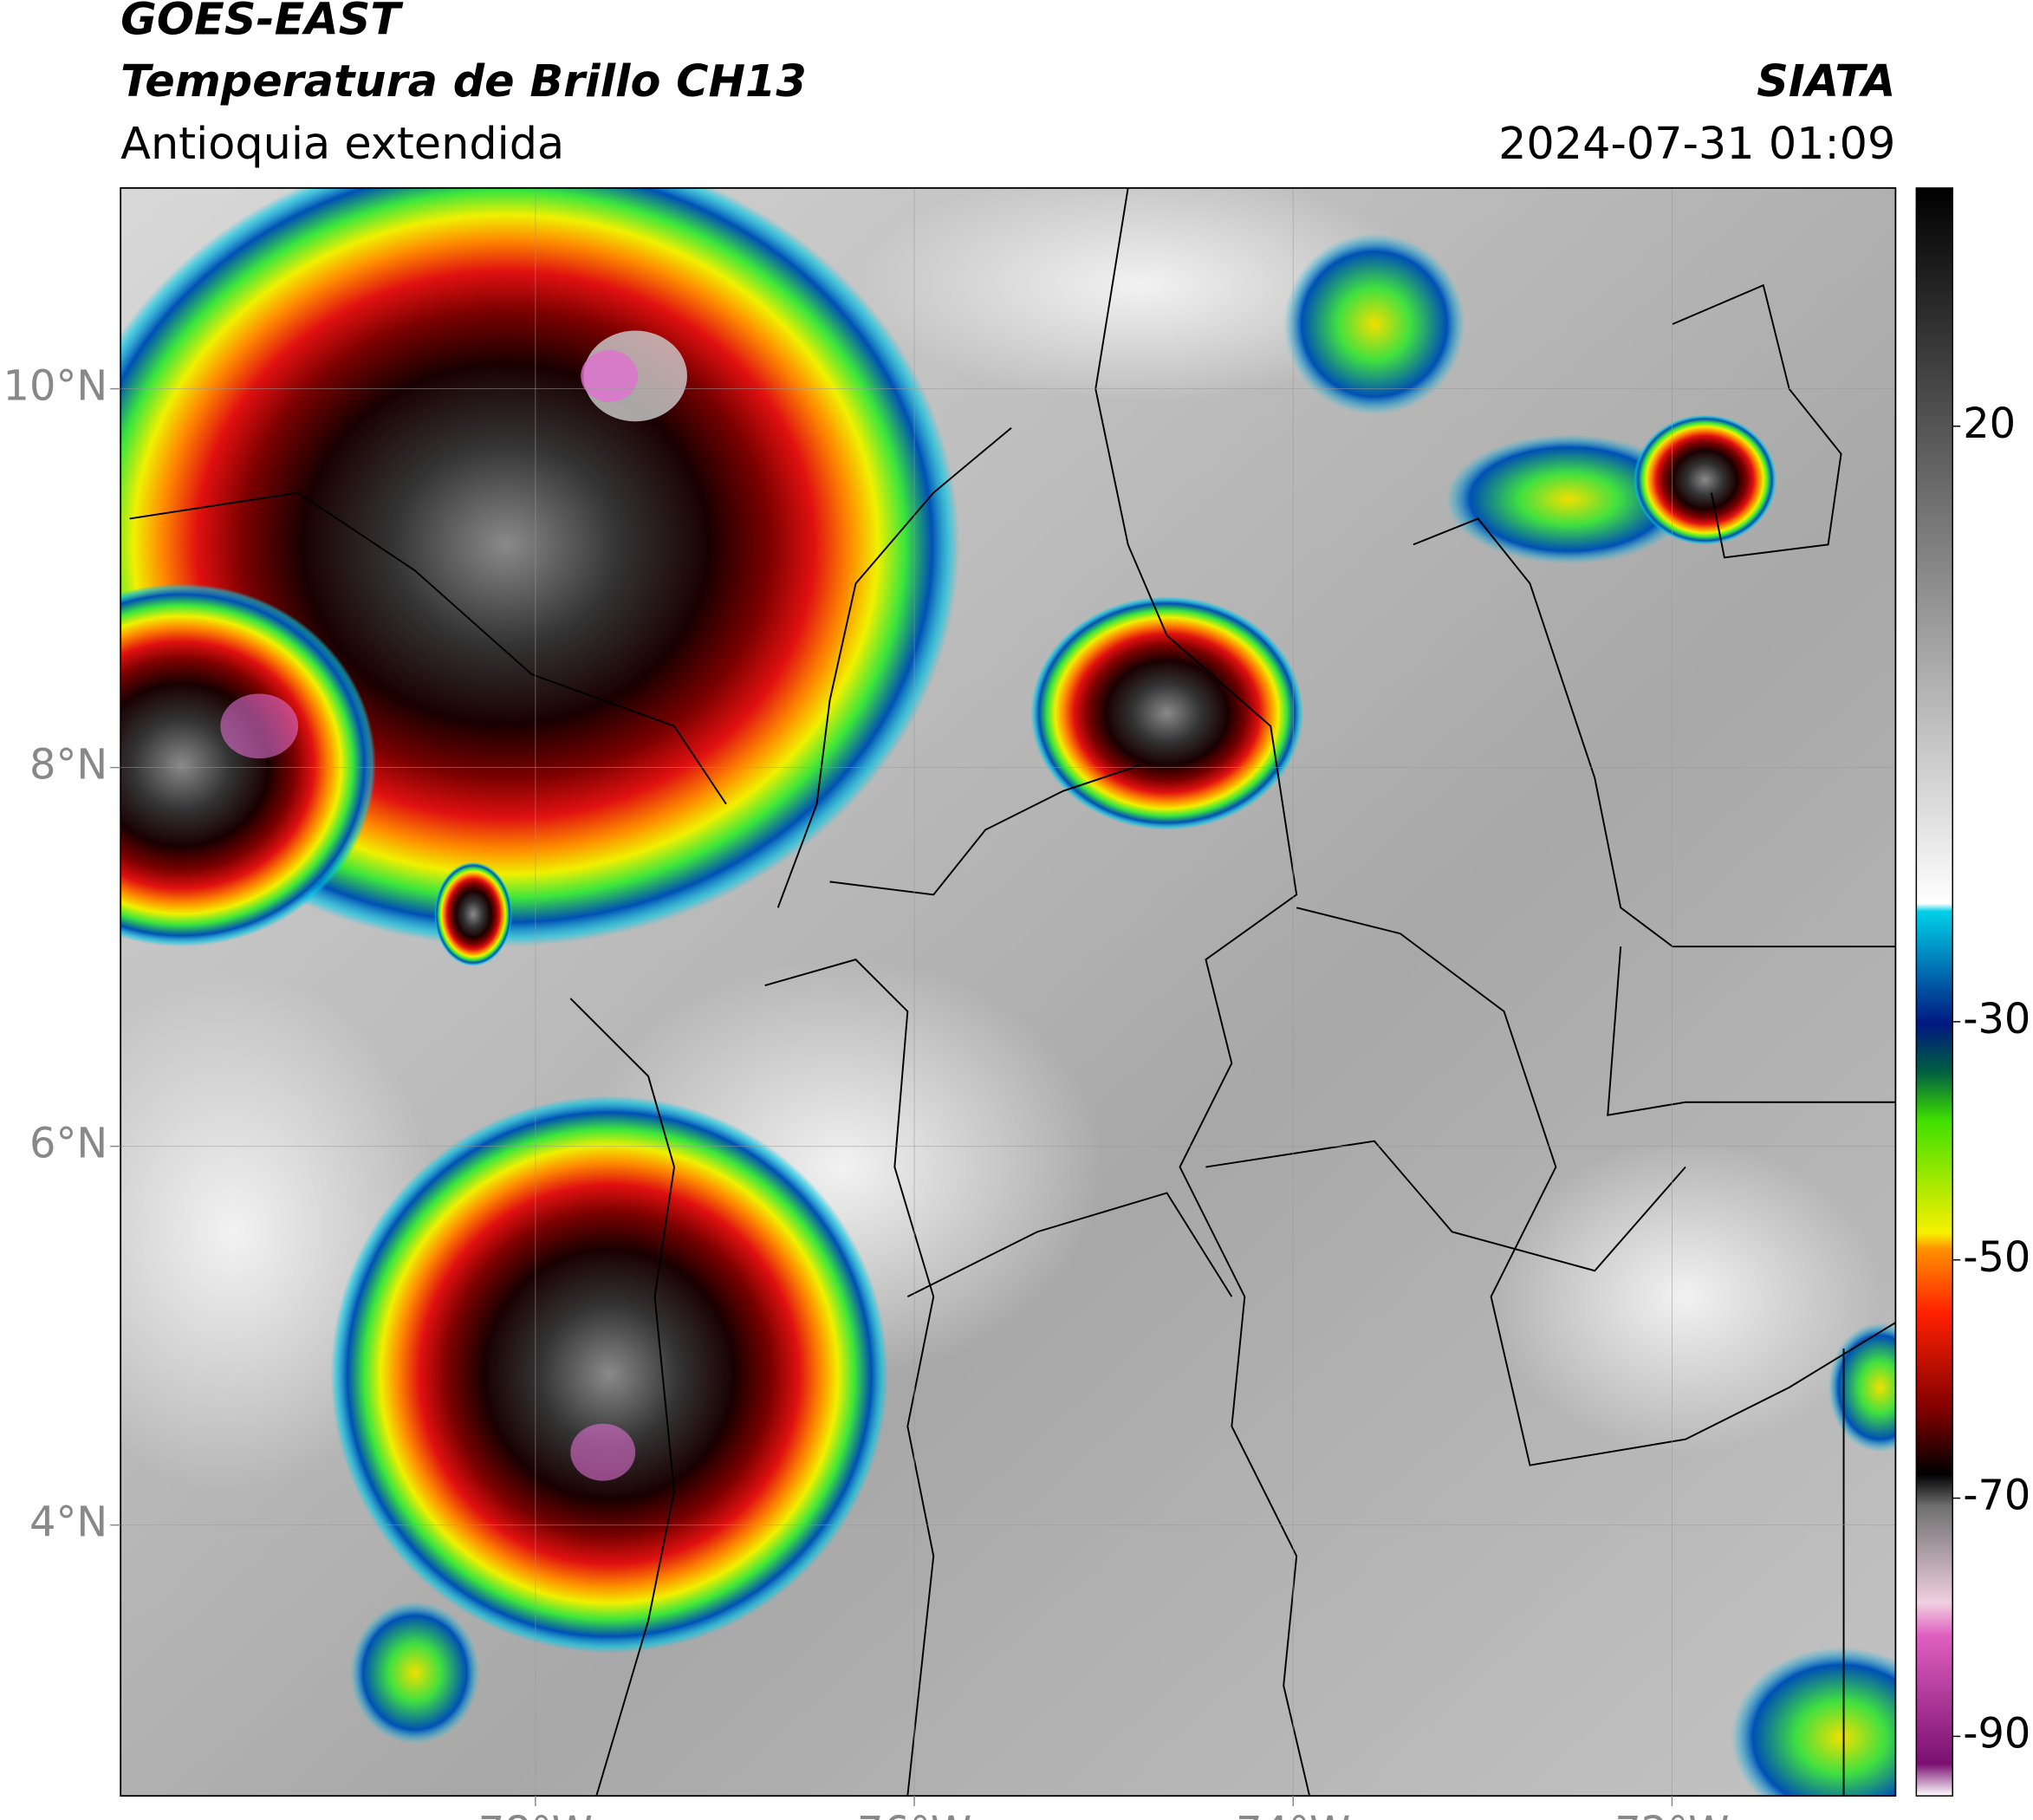  I want to click on colorbar, so click(1934, 992).